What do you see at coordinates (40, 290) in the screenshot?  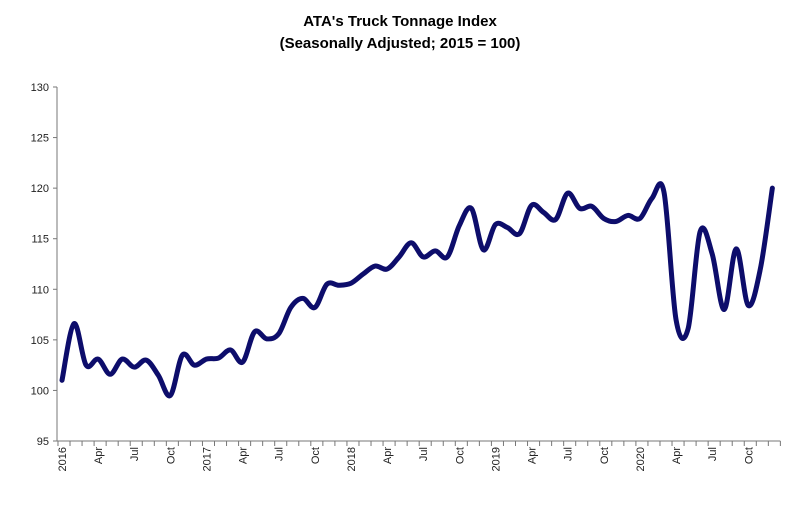 I see `y-tick-label: 110` at bounding box center [40, 290].